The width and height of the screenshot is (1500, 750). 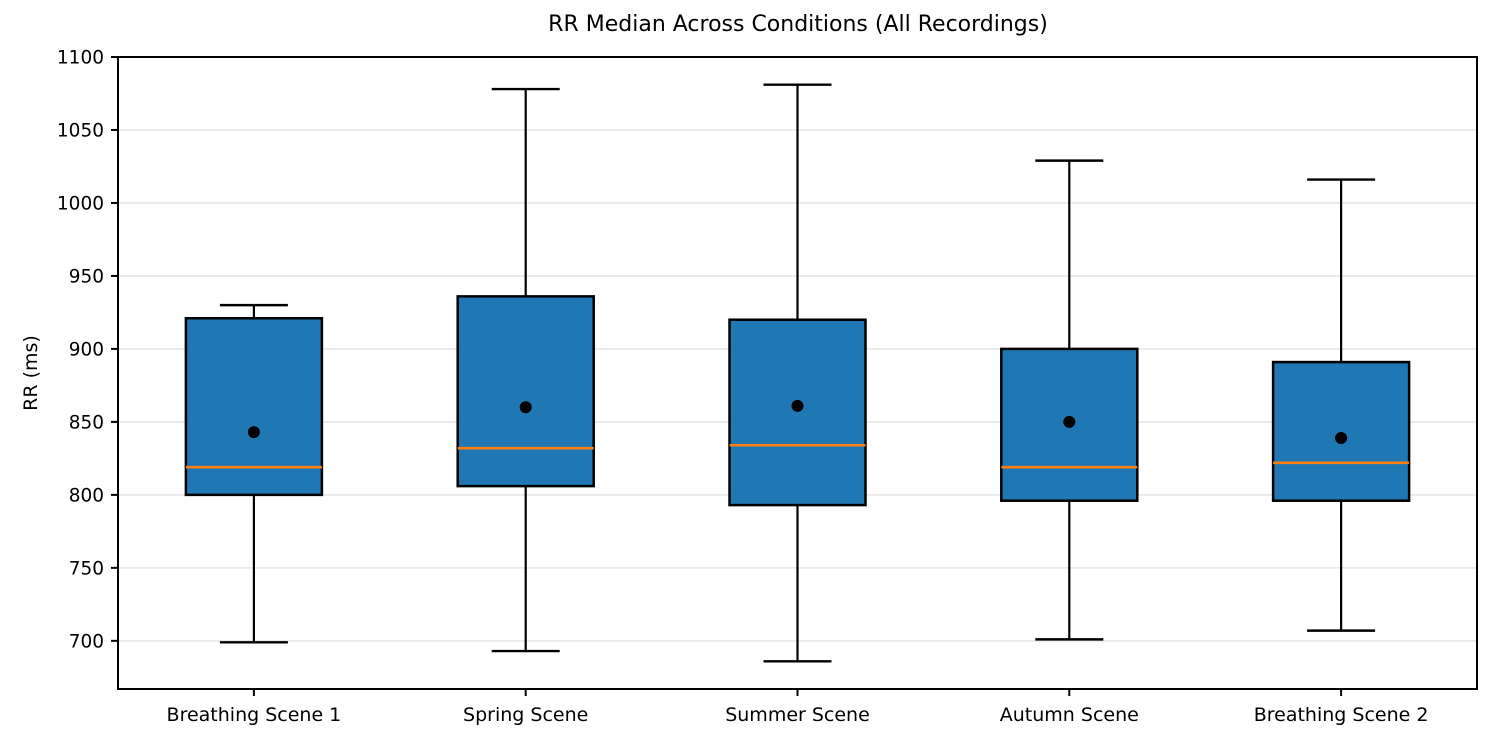 I want to click on y-tick-label: 850, so click(x=86, y=422).